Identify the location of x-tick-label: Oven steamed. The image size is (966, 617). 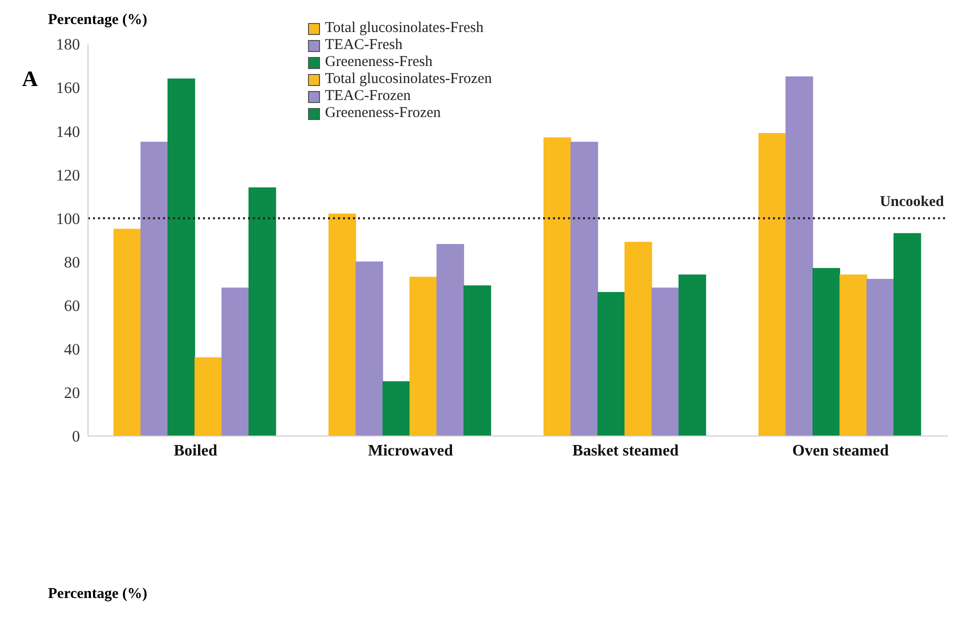
(840, 451).